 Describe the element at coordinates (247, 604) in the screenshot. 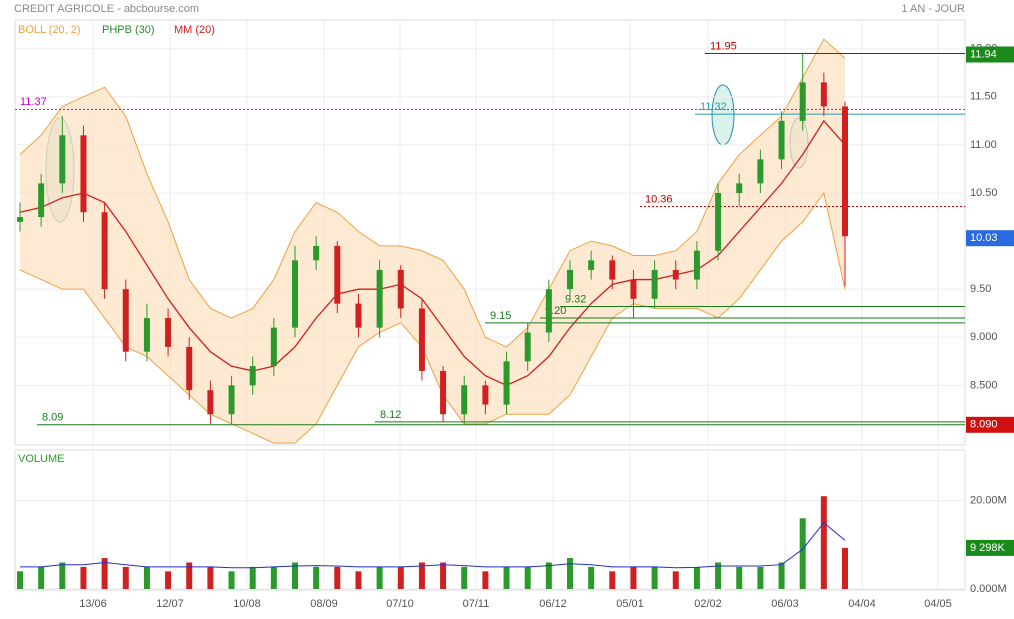

I see `x-tick-label: 10/08` at that location.